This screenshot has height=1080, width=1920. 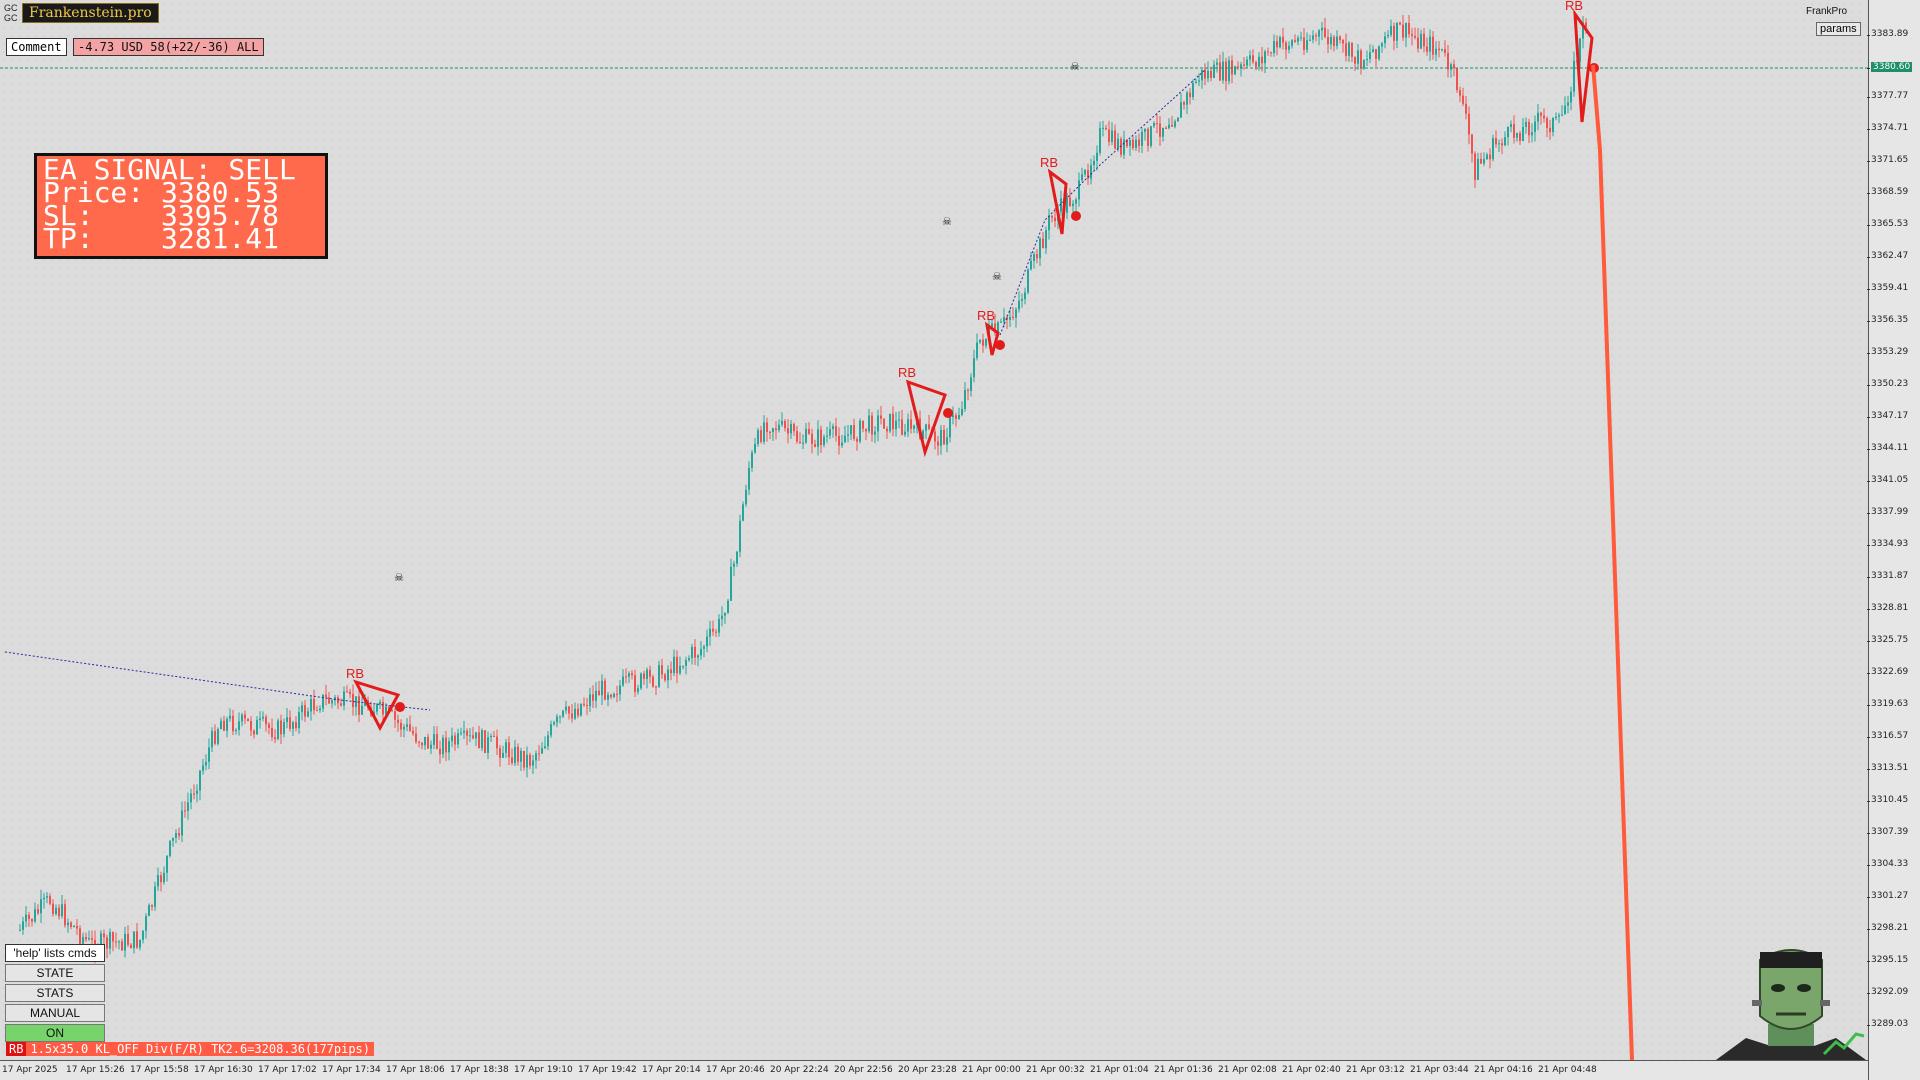 I want to click on signal-tp: TP: 3281.41, so click(x=161, y=238).